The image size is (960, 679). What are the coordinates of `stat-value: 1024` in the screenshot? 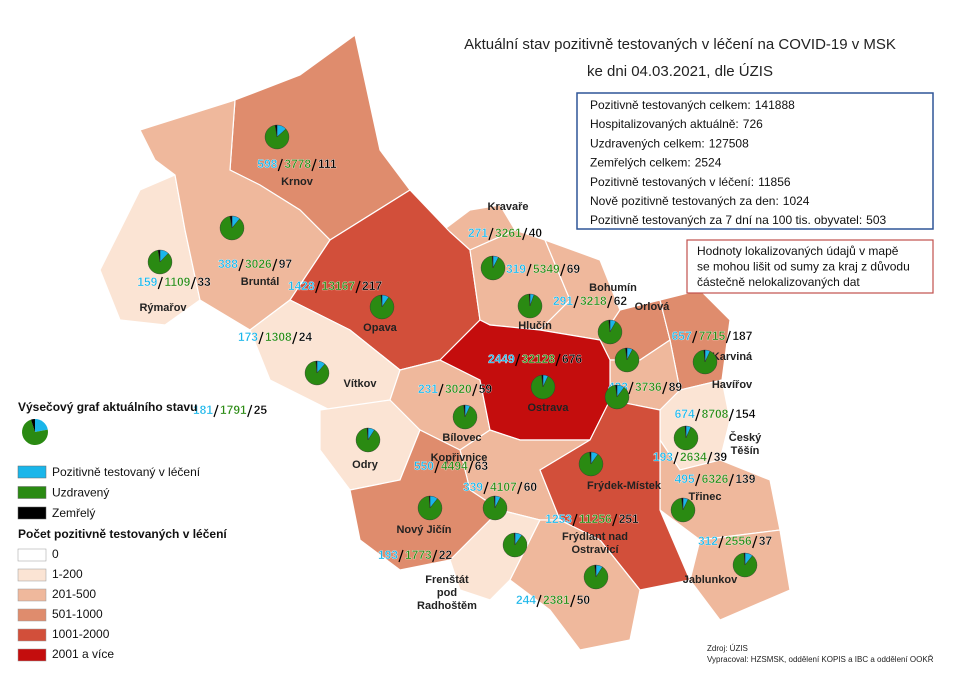 It's located at (796, 201).